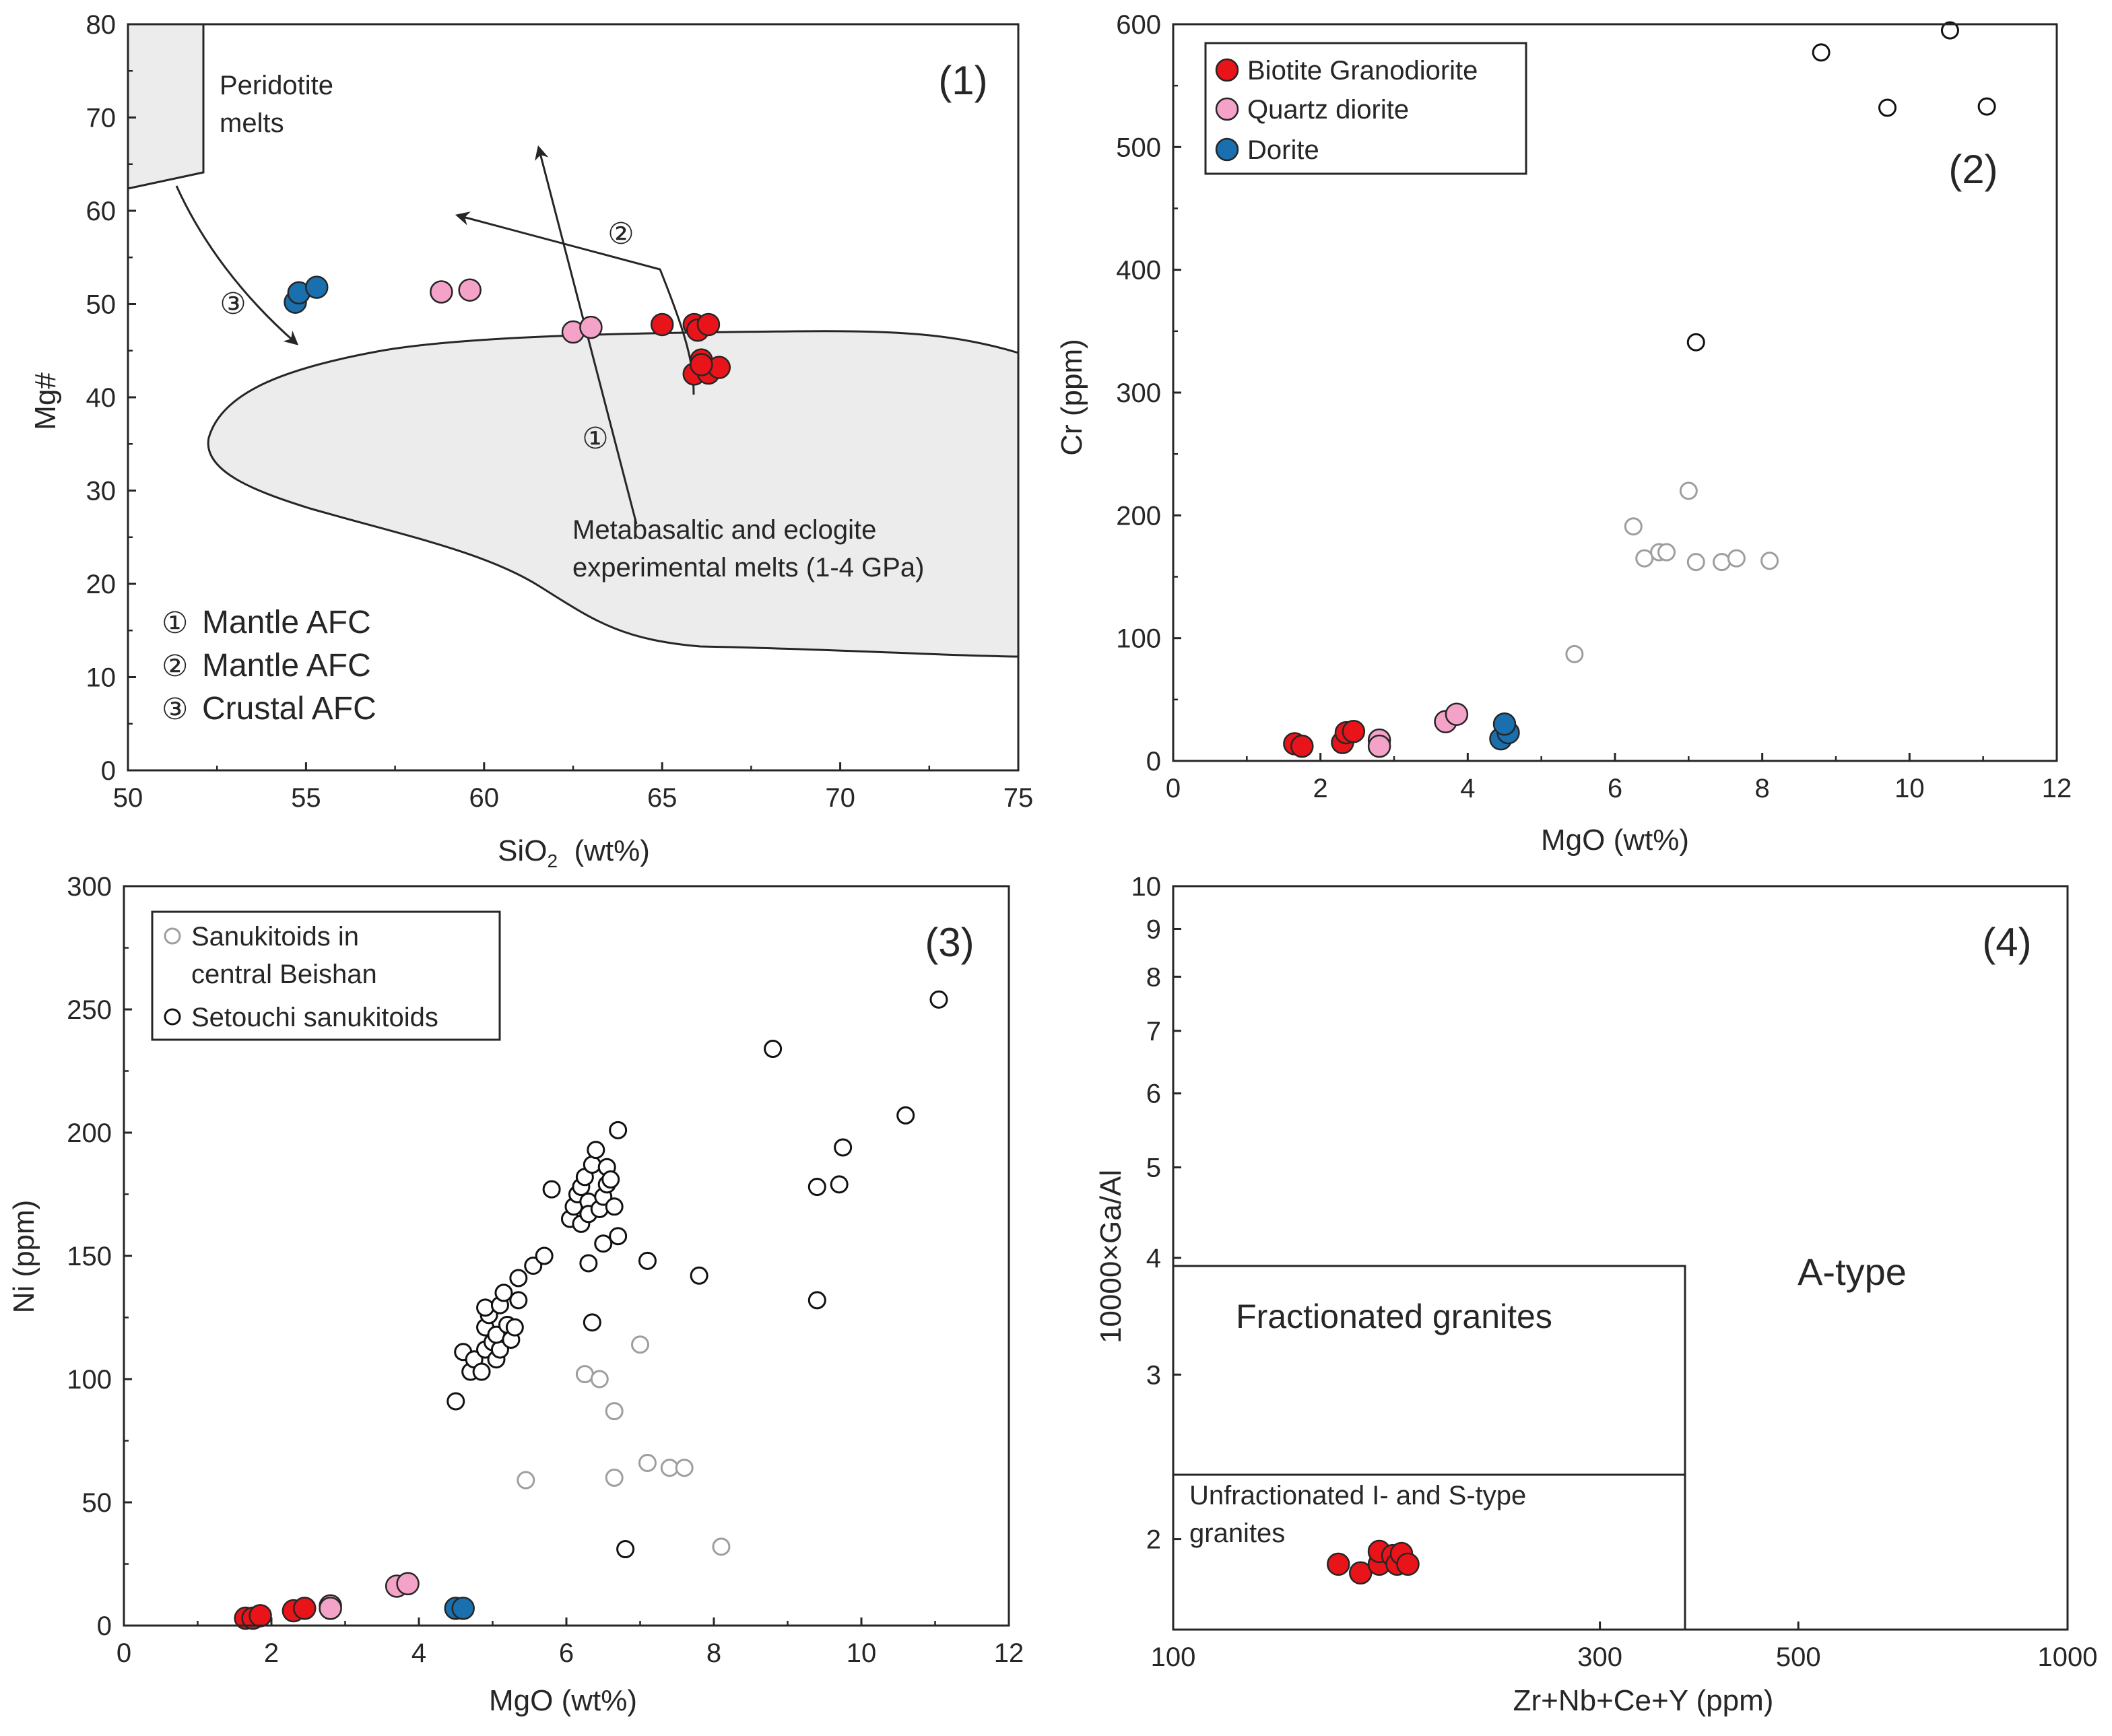  I want to click on y-tick-label: 250, so click(89, 1010).